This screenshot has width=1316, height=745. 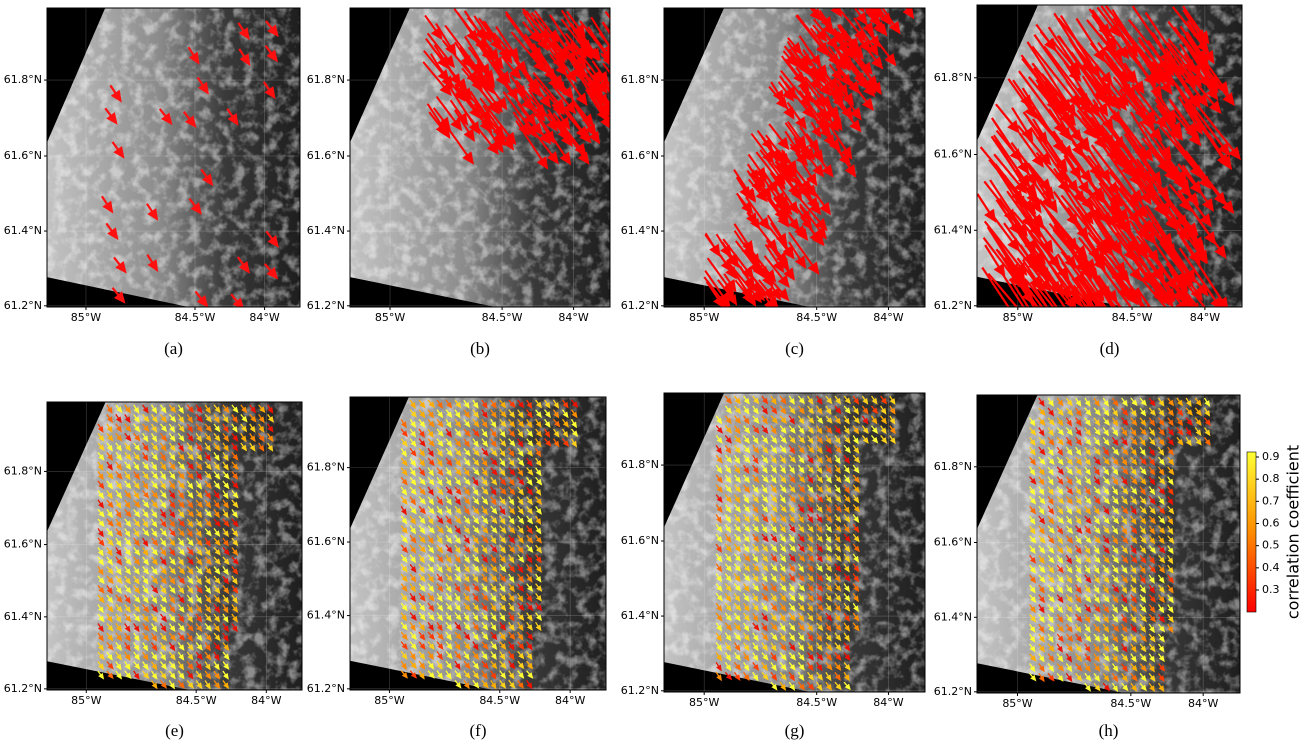 What do you see at coordinates (1110, 348) in the screenshot?
I see `panel-caption: (d)` at bounding box center [1110, 348].